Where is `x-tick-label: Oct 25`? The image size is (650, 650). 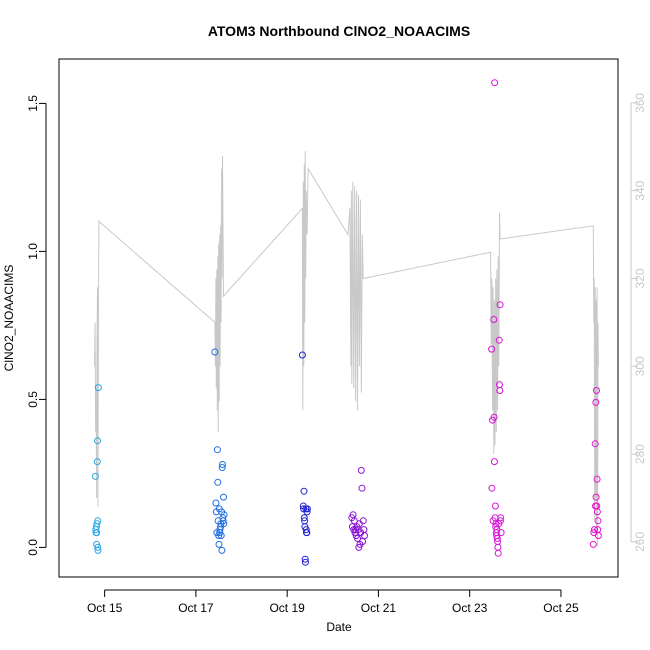 x-tick-label: Oct 25 is located at coordinates (561, 608).